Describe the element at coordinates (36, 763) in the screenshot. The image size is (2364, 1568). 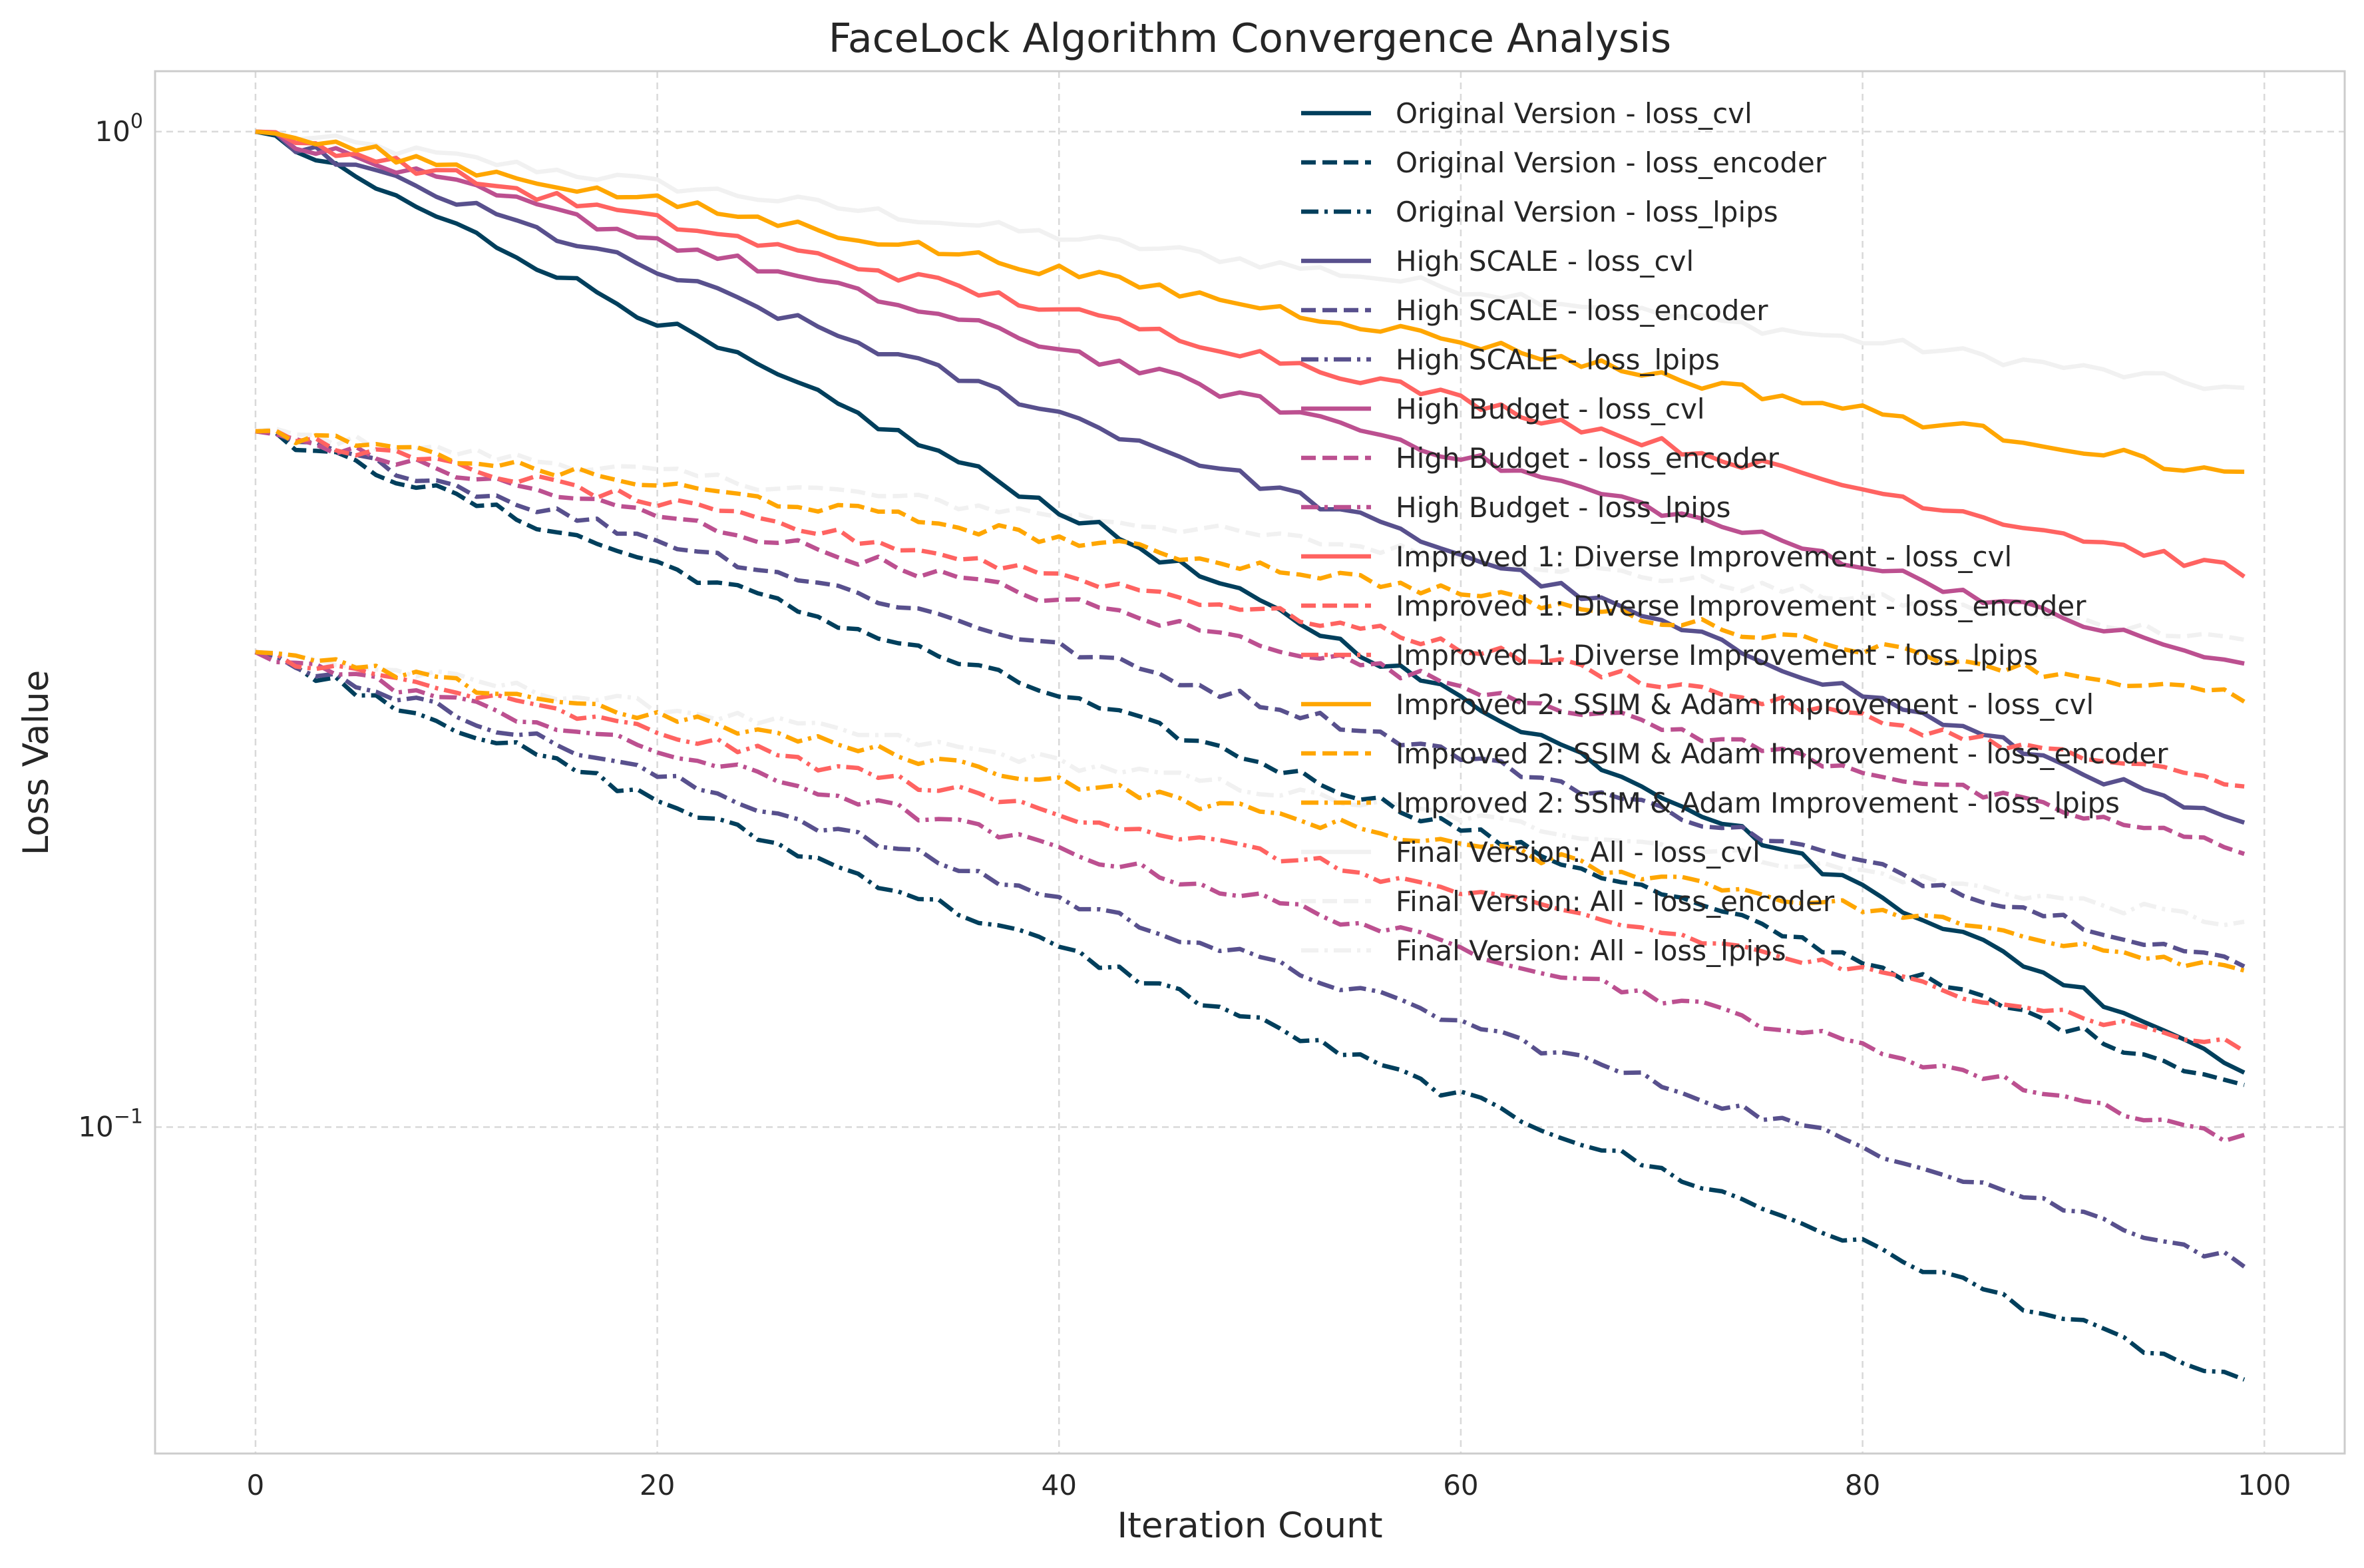
I see `y-axis-label: Loss Value` at that location.